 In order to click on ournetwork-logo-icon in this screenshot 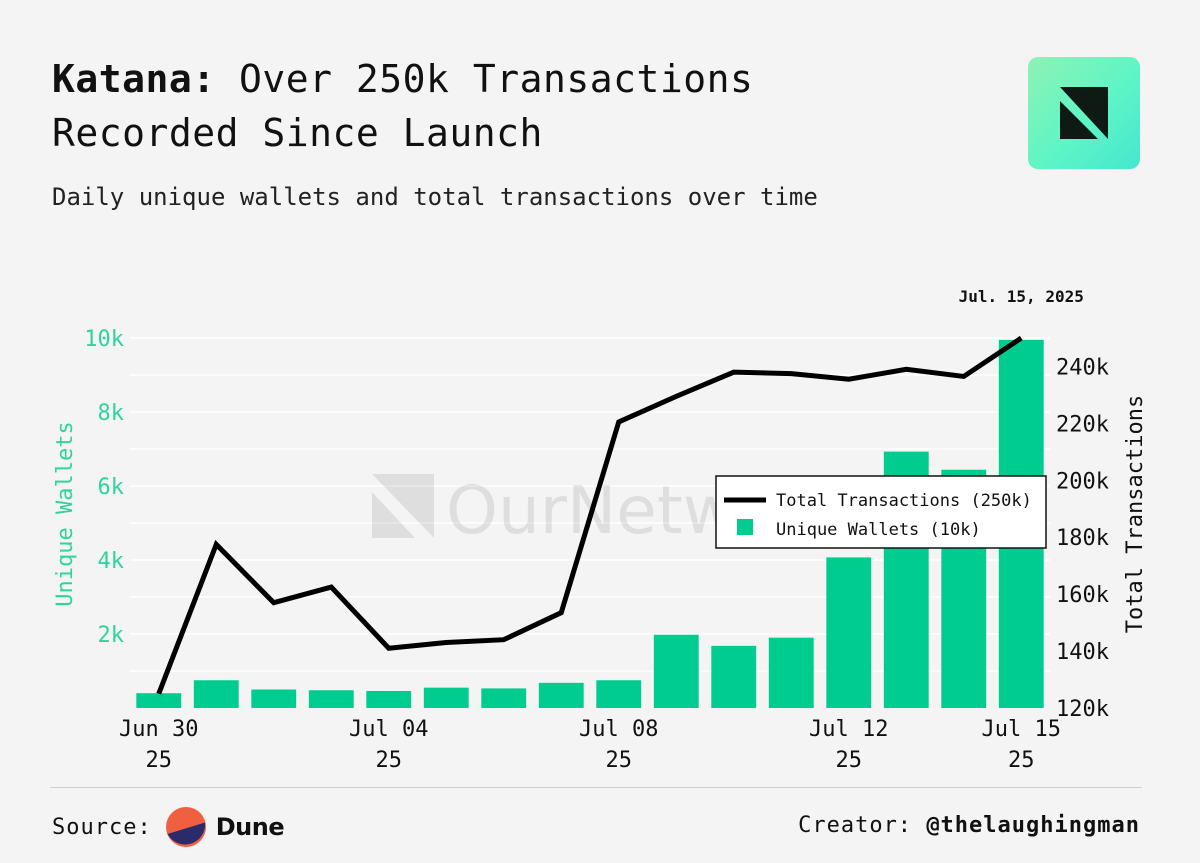, I will do `click(1084, 113)`.